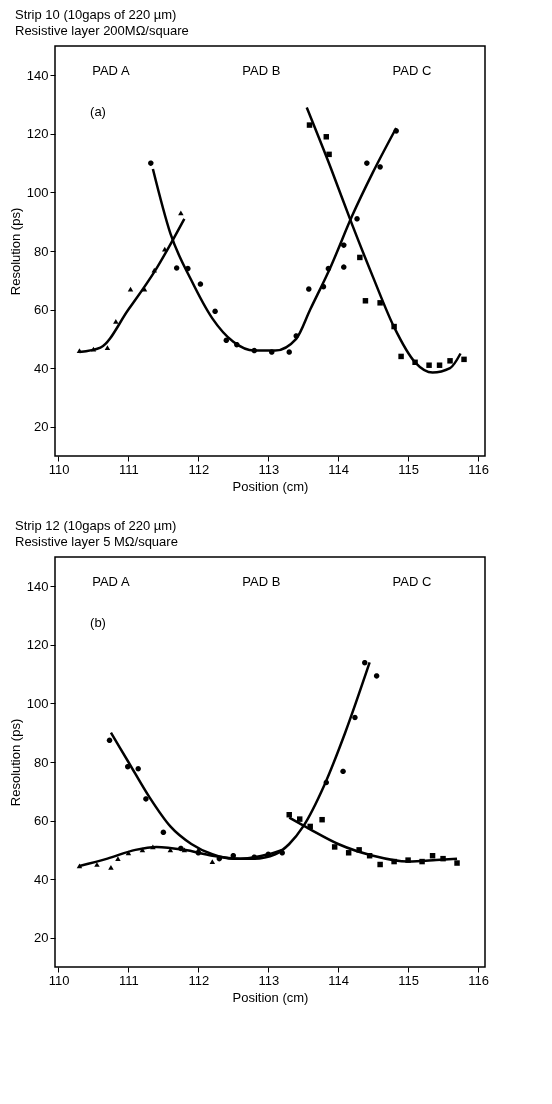 The height and width of the screenshot is (1104, 552). What do you see at coordinates (96, 525) in the screenshot?
I see `chart-title: Strip 12 (10gaps of 220 µm)` at bounding box center [96, 525].